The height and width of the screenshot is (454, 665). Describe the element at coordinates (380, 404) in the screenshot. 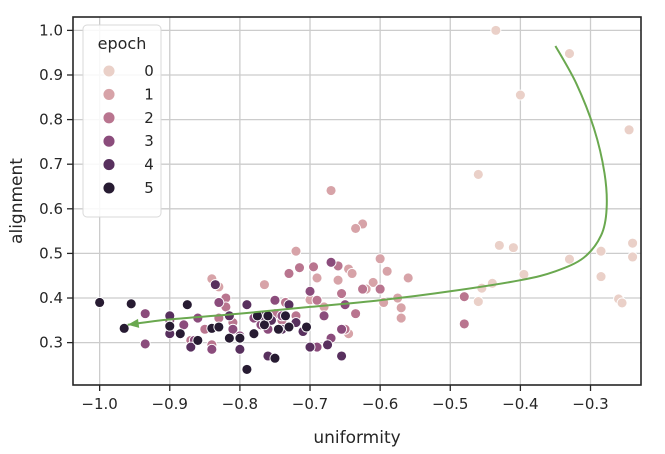

I see `x-tick-label: −0.6` at that location.